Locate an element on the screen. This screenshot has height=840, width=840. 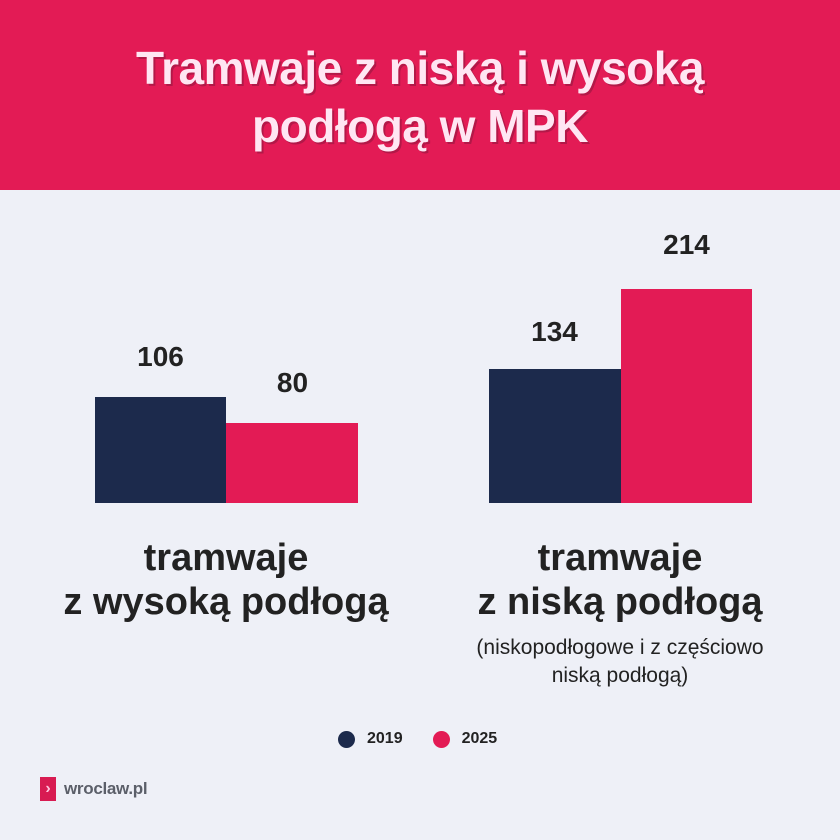
category-label-line-2: z wysoką podłogą is located at coordinates (226, 602).